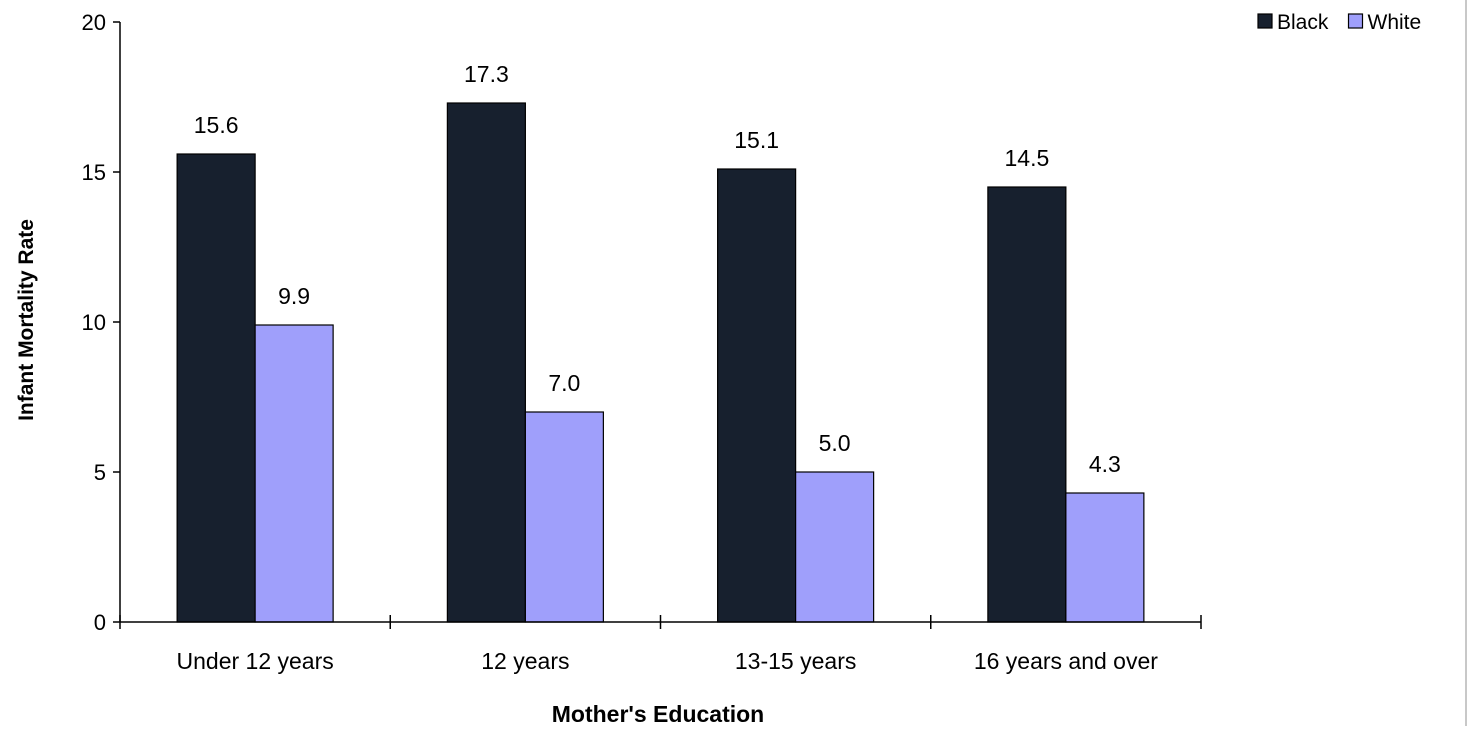 This screenshot has width=1469, height=731. Describe the element at coordinates (795, 661) in the screenshot. I see `x-tick-label: 13-15 years` at that location.